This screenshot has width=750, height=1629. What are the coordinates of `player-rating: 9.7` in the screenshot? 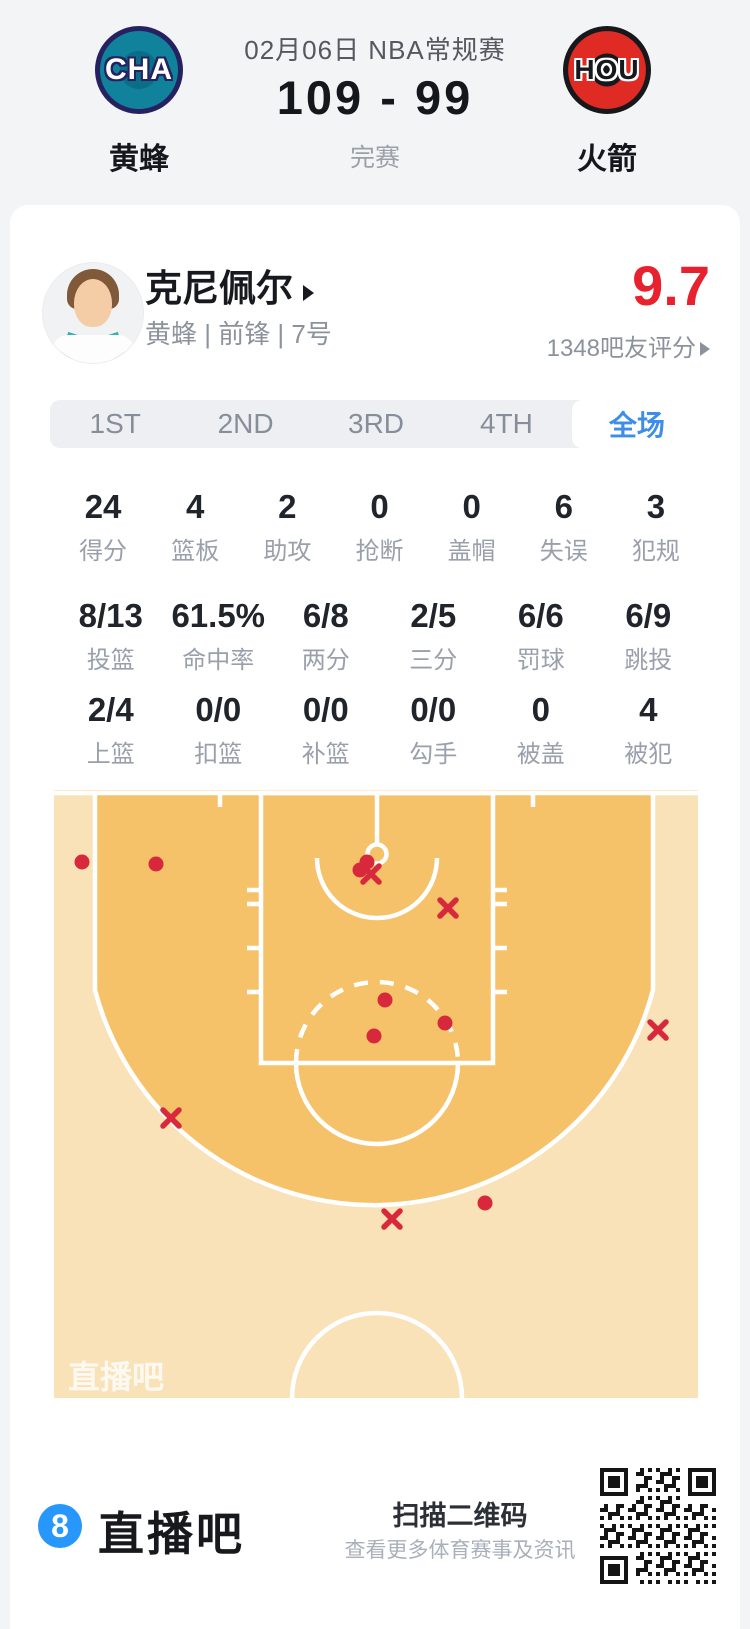 It's located at (671, 285).